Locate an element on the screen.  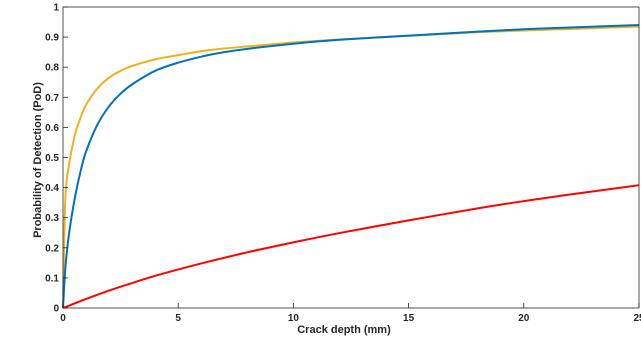
y-tick-label: 0.9 is located at coordinates (52, 38).